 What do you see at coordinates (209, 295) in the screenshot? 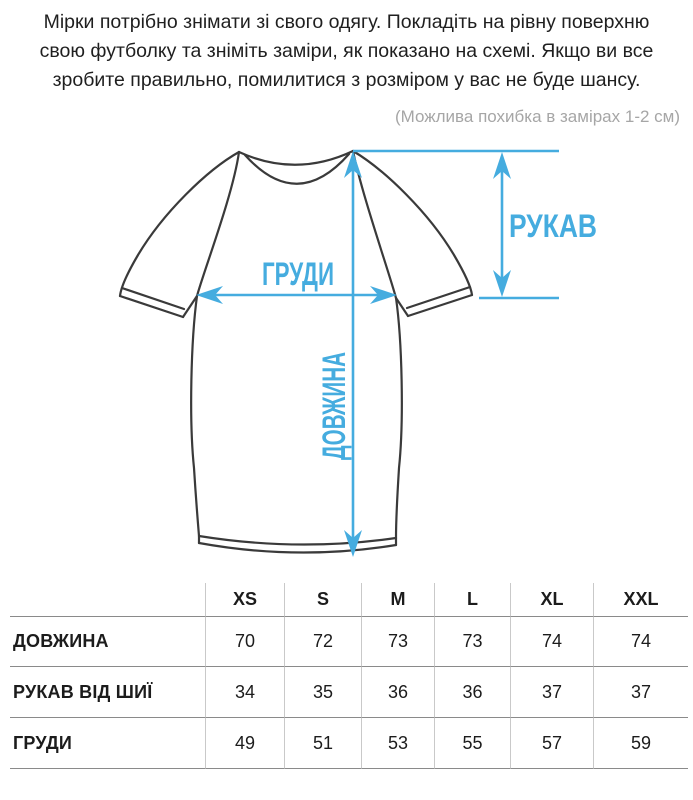
I see `chest-arrowhead-left` at bounding box center [209, 295].